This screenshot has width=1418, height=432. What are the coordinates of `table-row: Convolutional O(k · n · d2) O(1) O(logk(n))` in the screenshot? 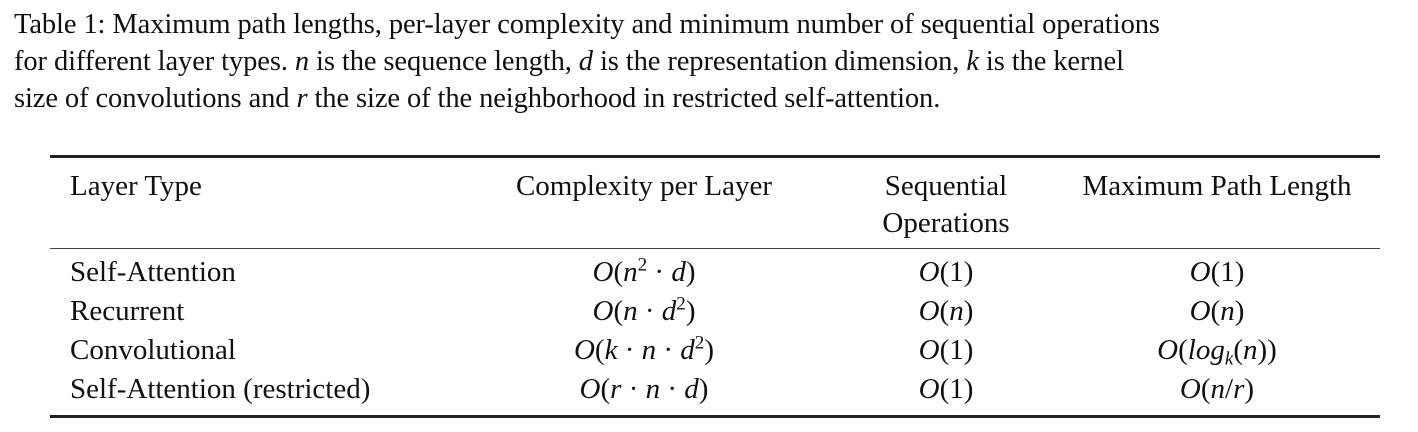 It's located at (715, 350).